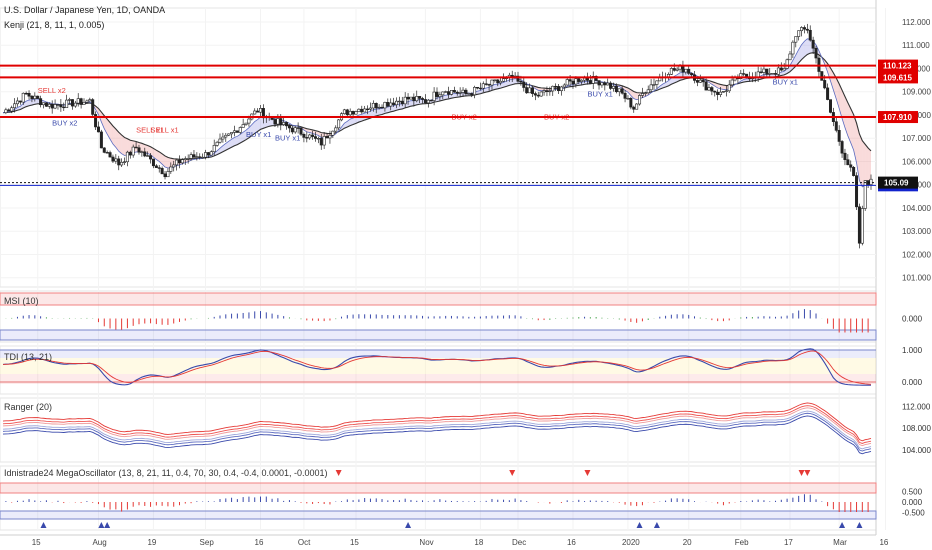 This screenshot has height=550, width=932. I want to click on tdi-line, so click(437, 367).